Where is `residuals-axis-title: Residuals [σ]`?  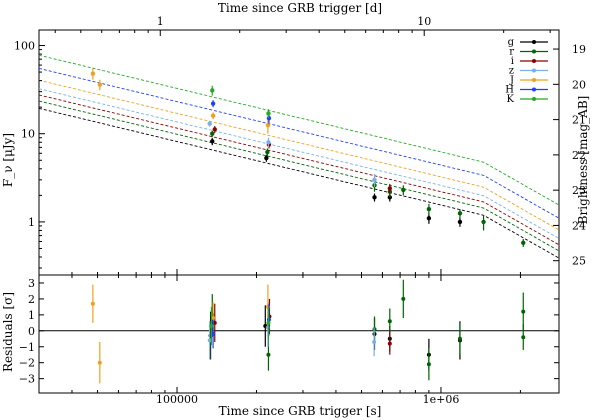 residuals-axis-title: Residuals [σ] is located at coordinates (8, 332).